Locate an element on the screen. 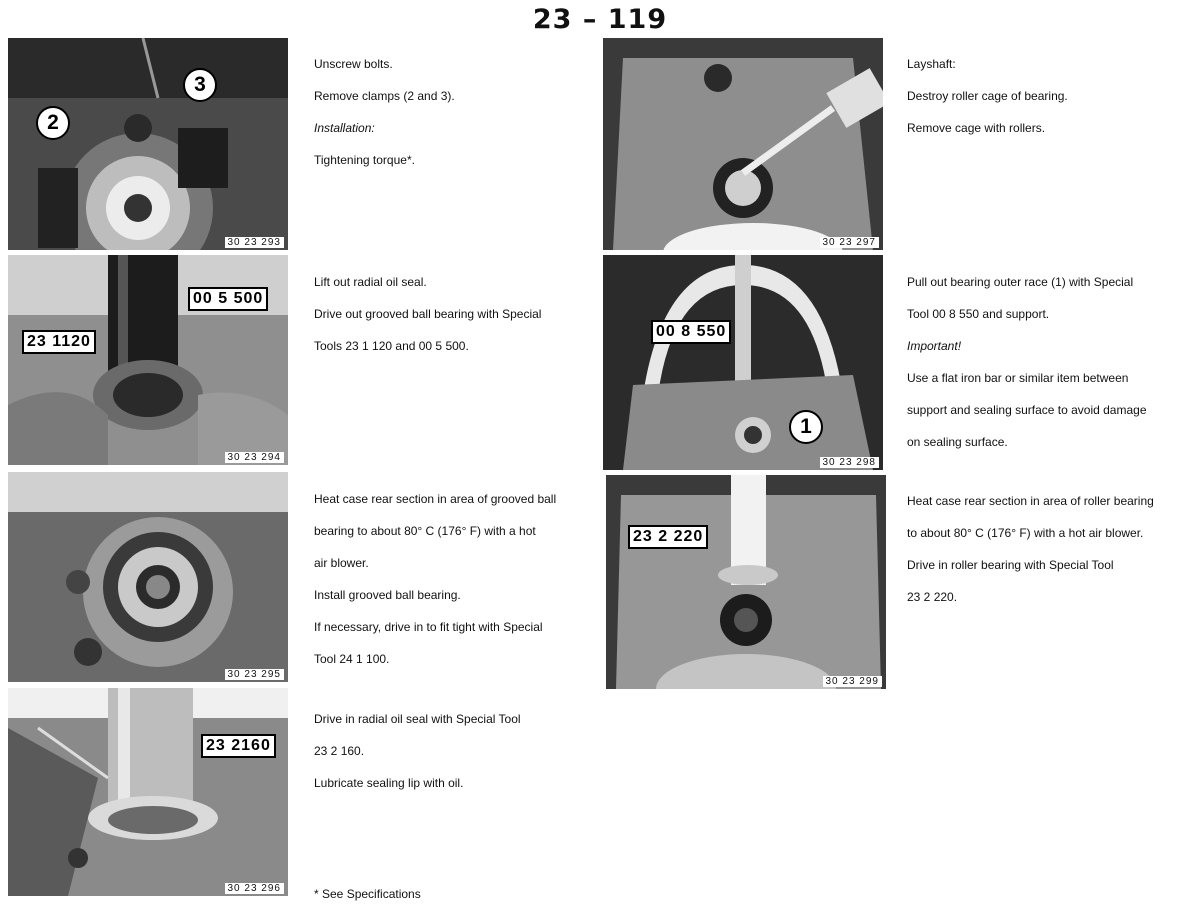 The height and width of the screenshot is (907, 1200). photo-layshaft-cage: 30 23 297 is located at coordinates (743, 144).